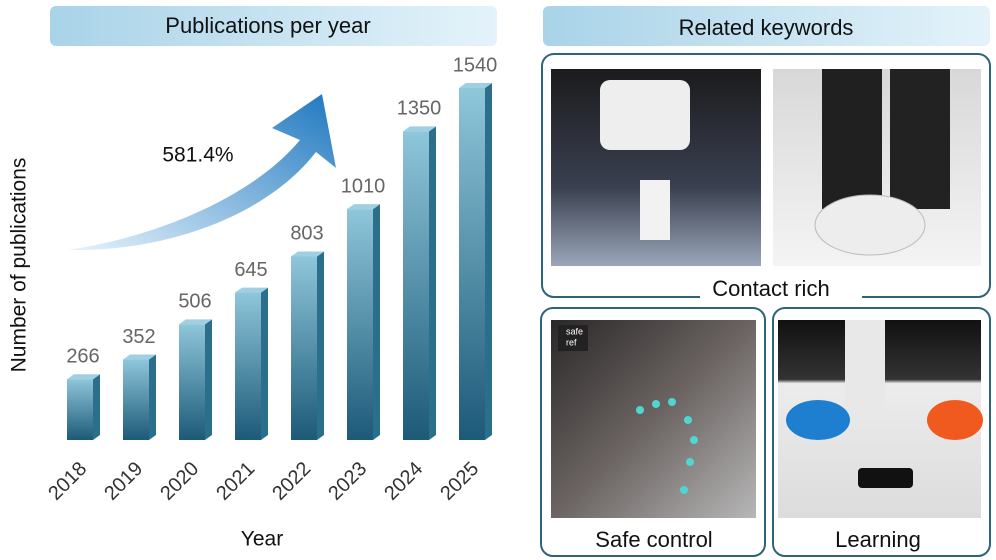  What do you see at coordinates (403, 481) in the screenshot?
I see `x-tick-label: 2024` at bounding box center [403, 481].